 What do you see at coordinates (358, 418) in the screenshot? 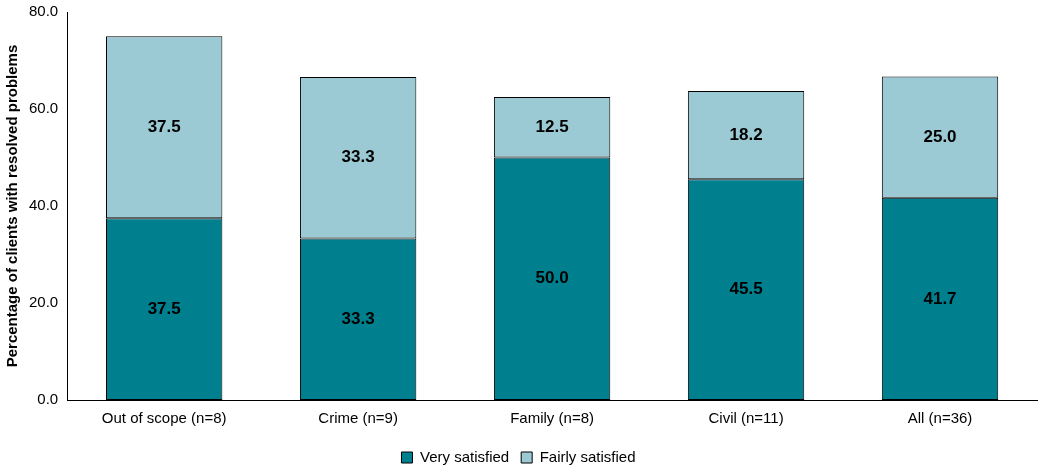
I see `x-tick-label: Crime (n=9)` at bounding box center [358, 418].